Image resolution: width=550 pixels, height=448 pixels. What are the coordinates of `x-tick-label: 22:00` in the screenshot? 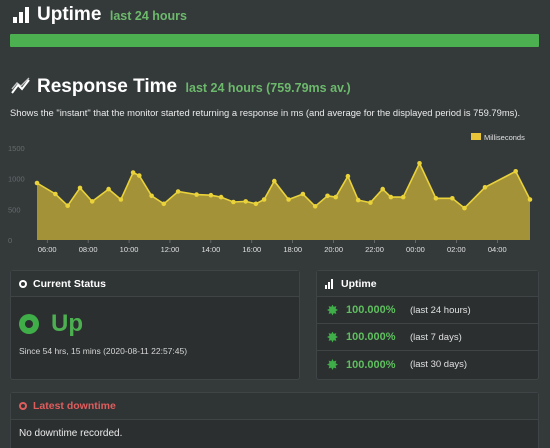 It's located at (374, 249).